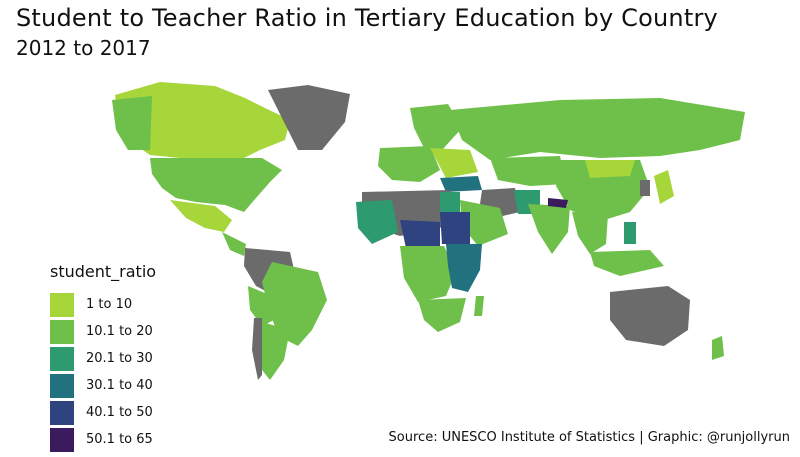  I want to click on legend-label: 50.1 to 65, so click(119, 439).